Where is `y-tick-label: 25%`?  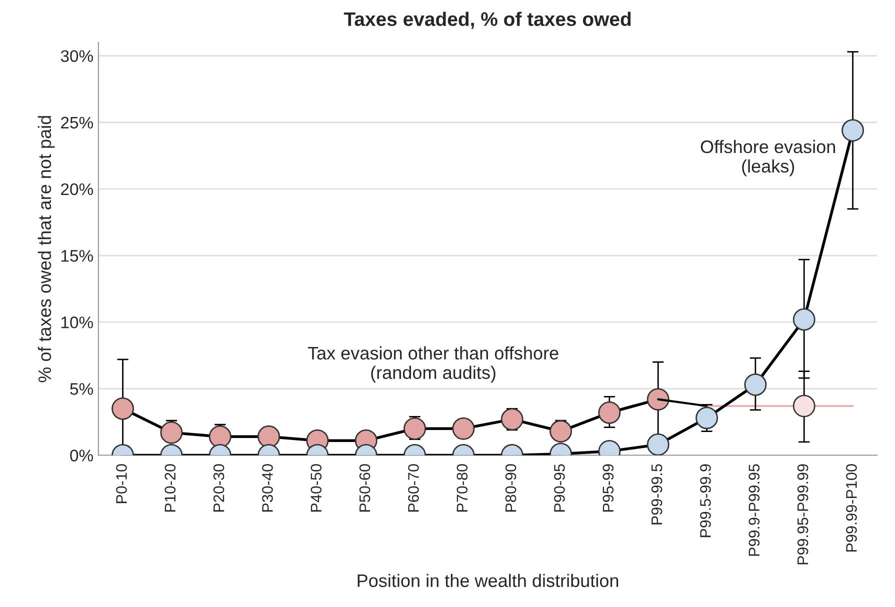 y-tick-label: 25% is located at coordinates (77, 122).